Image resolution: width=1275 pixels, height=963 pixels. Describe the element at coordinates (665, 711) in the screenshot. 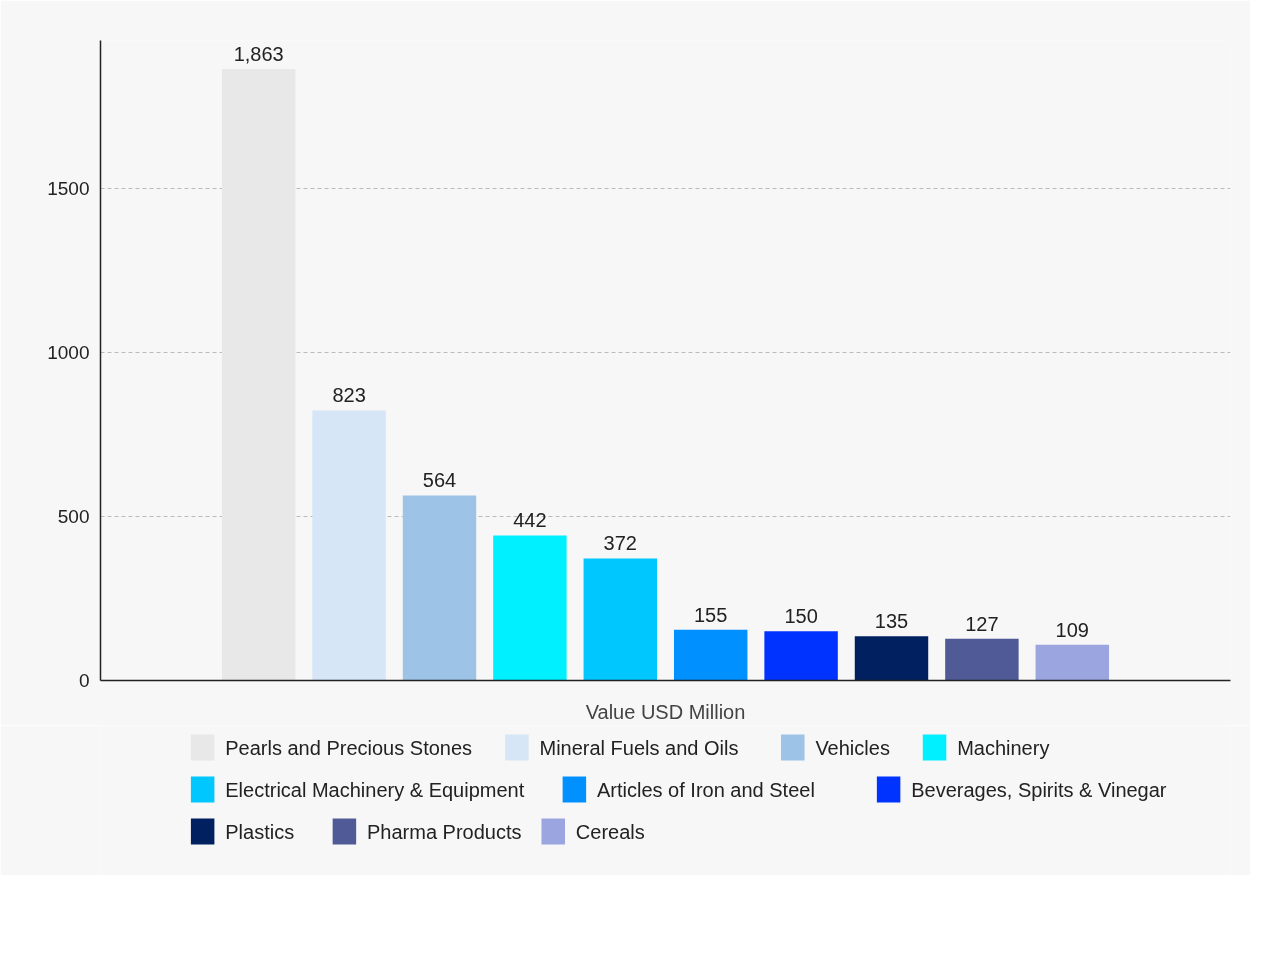

I see `x-axis-title: Value USD Million` at that location.